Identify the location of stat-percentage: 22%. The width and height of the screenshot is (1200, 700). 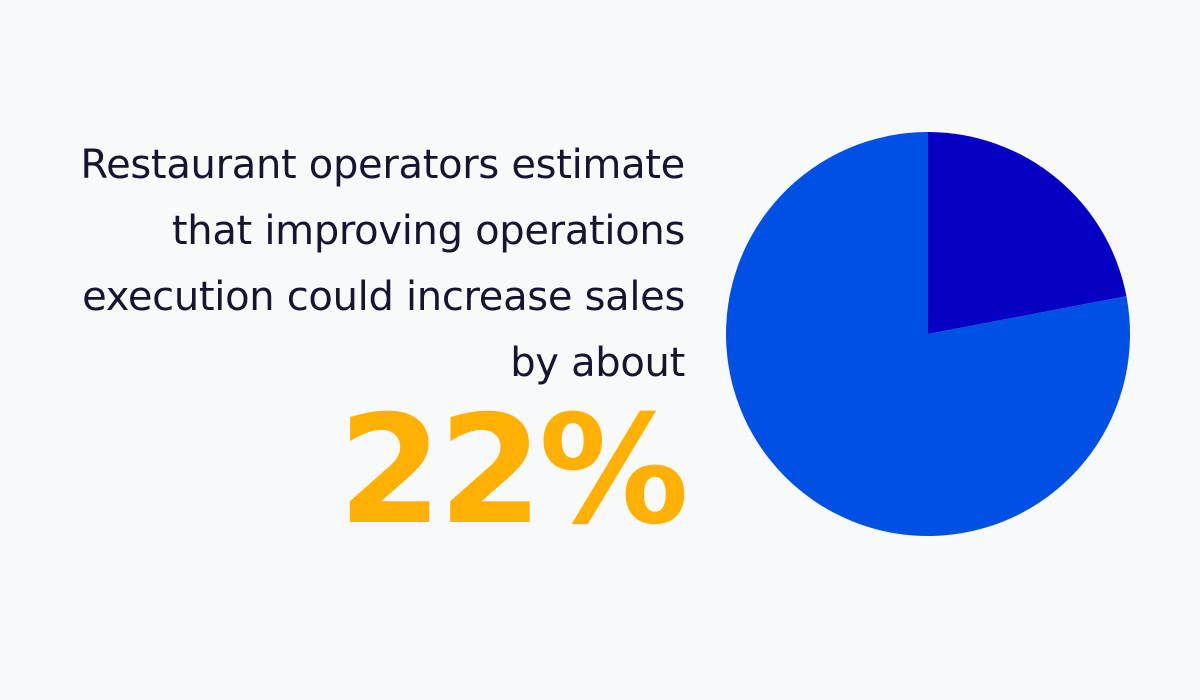
(513, 471).